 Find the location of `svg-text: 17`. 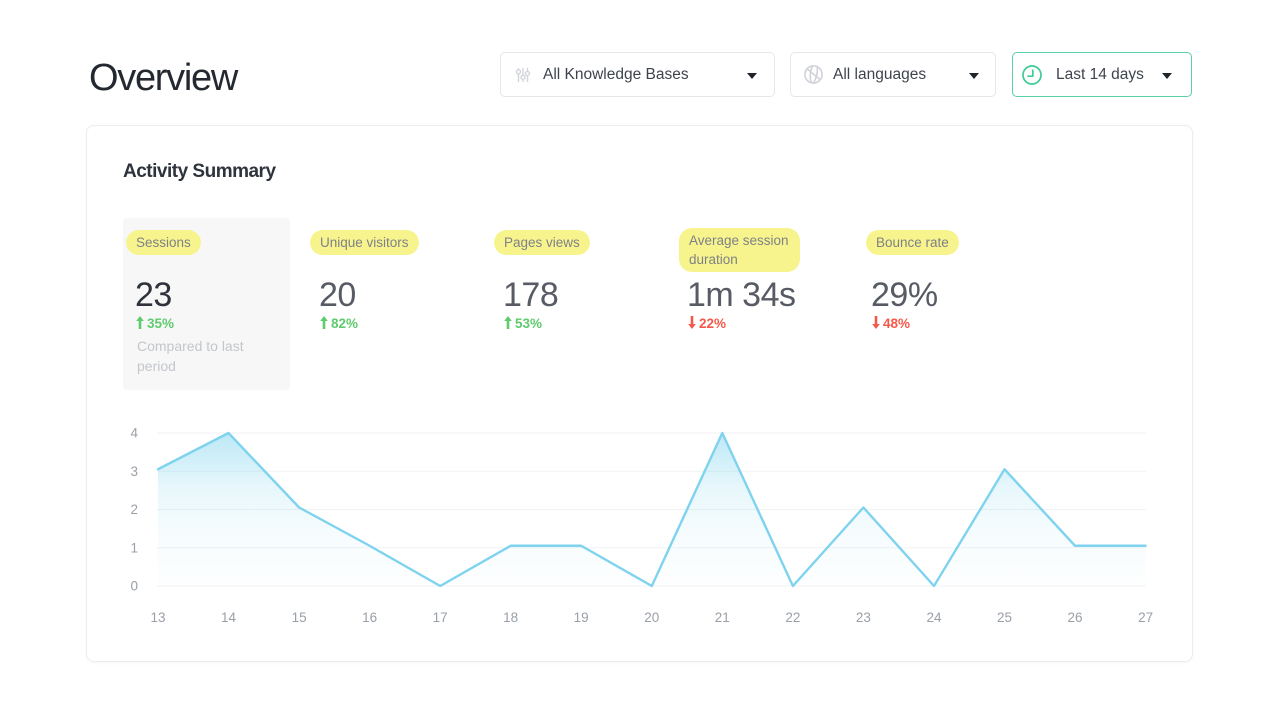

svg-text: 17 is located at coordinates (440, 617).